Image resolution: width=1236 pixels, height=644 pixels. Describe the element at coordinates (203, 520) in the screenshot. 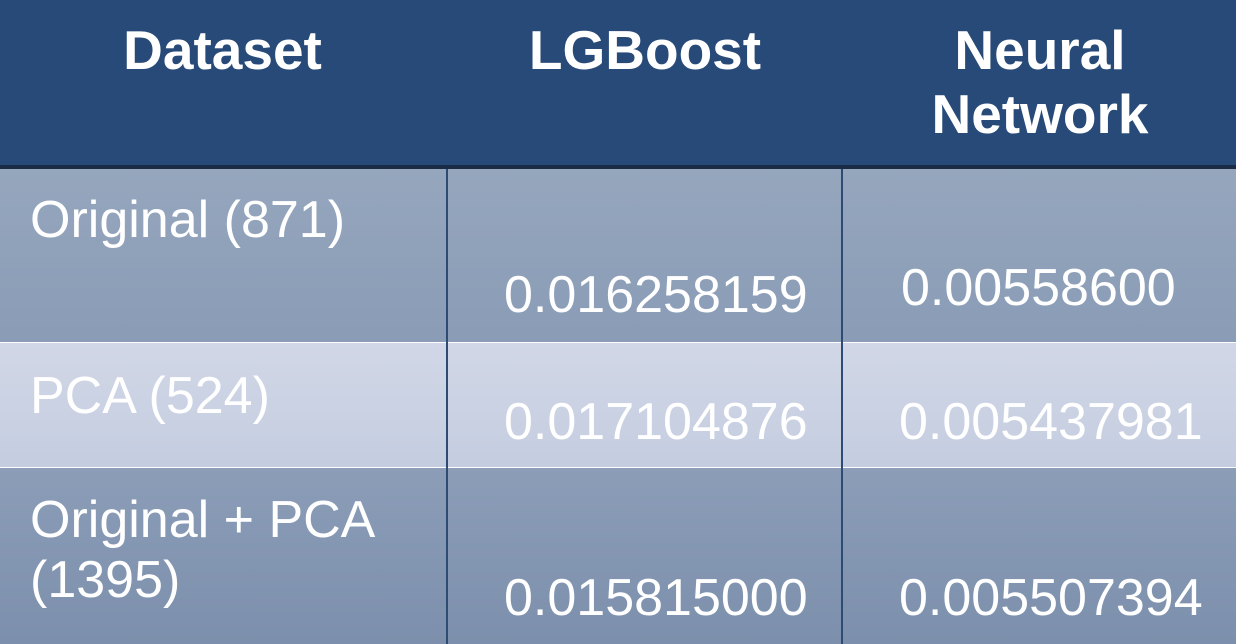

I see `cell-dataset-line1: Original + PCA` at that location.